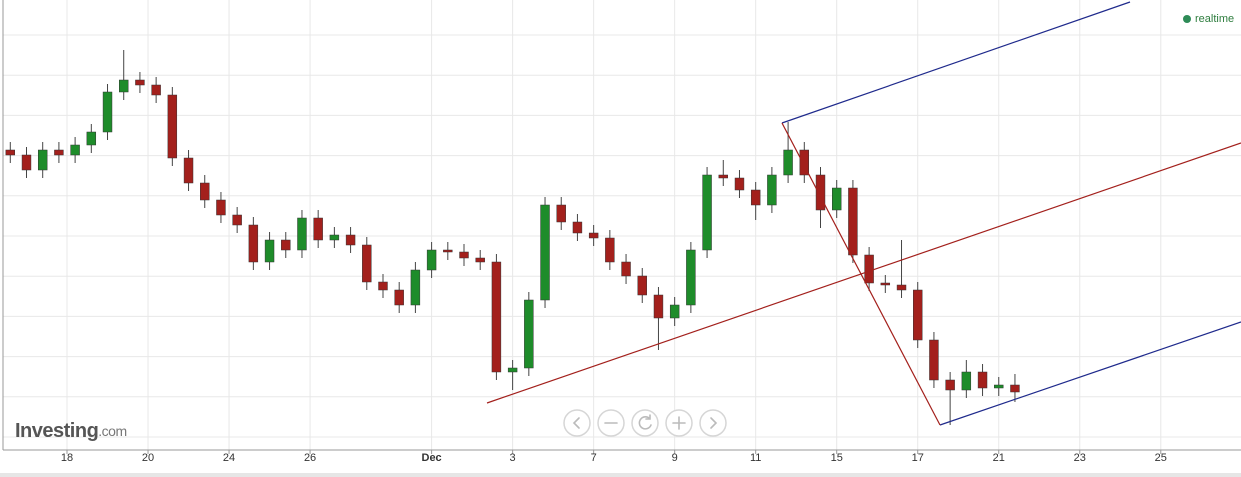 The width and height of the screenshot is (1241, 477). I want to click on logo: Investing.com, so click(71, 431).